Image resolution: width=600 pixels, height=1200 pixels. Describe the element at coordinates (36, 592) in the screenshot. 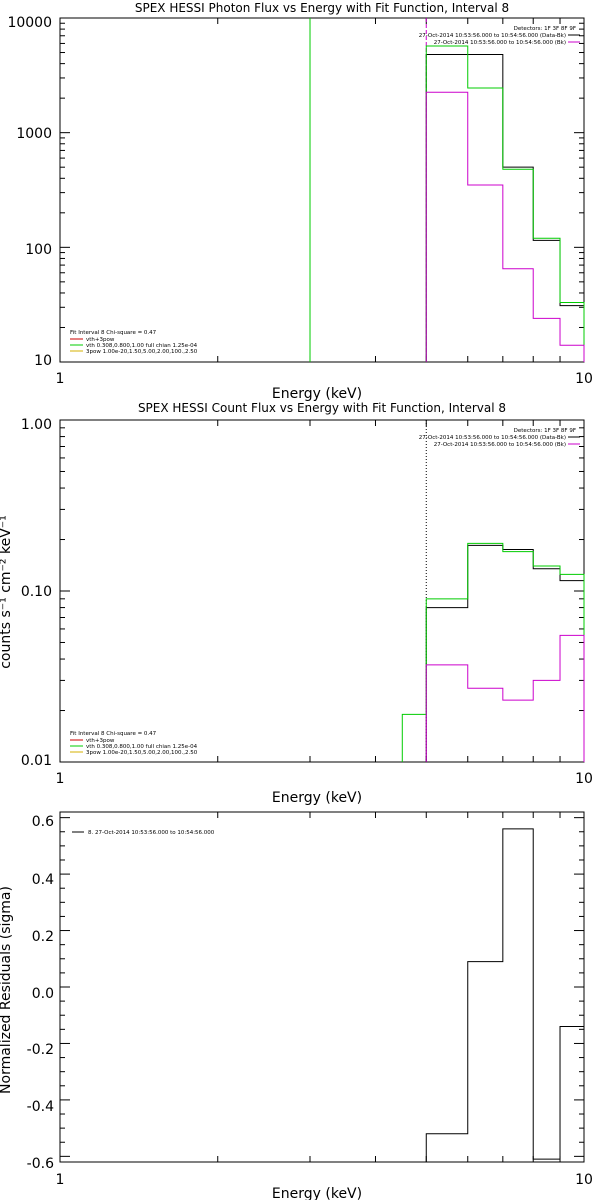

I see `count-flux-y-tick-label: 0.10` at that location.